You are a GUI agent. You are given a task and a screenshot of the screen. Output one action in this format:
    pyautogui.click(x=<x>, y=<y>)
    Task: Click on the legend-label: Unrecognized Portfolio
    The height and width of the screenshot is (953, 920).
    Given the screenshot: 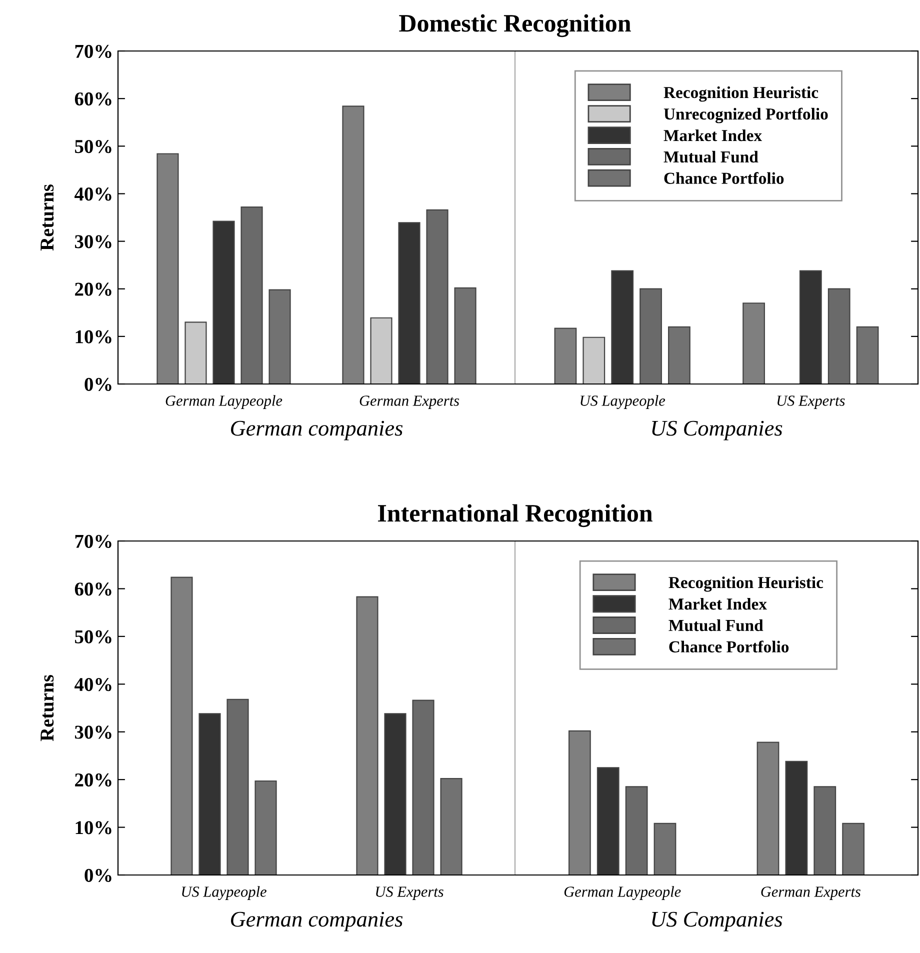 What is the action you would take?
    pyautogui.click(x=746, y=116)
    